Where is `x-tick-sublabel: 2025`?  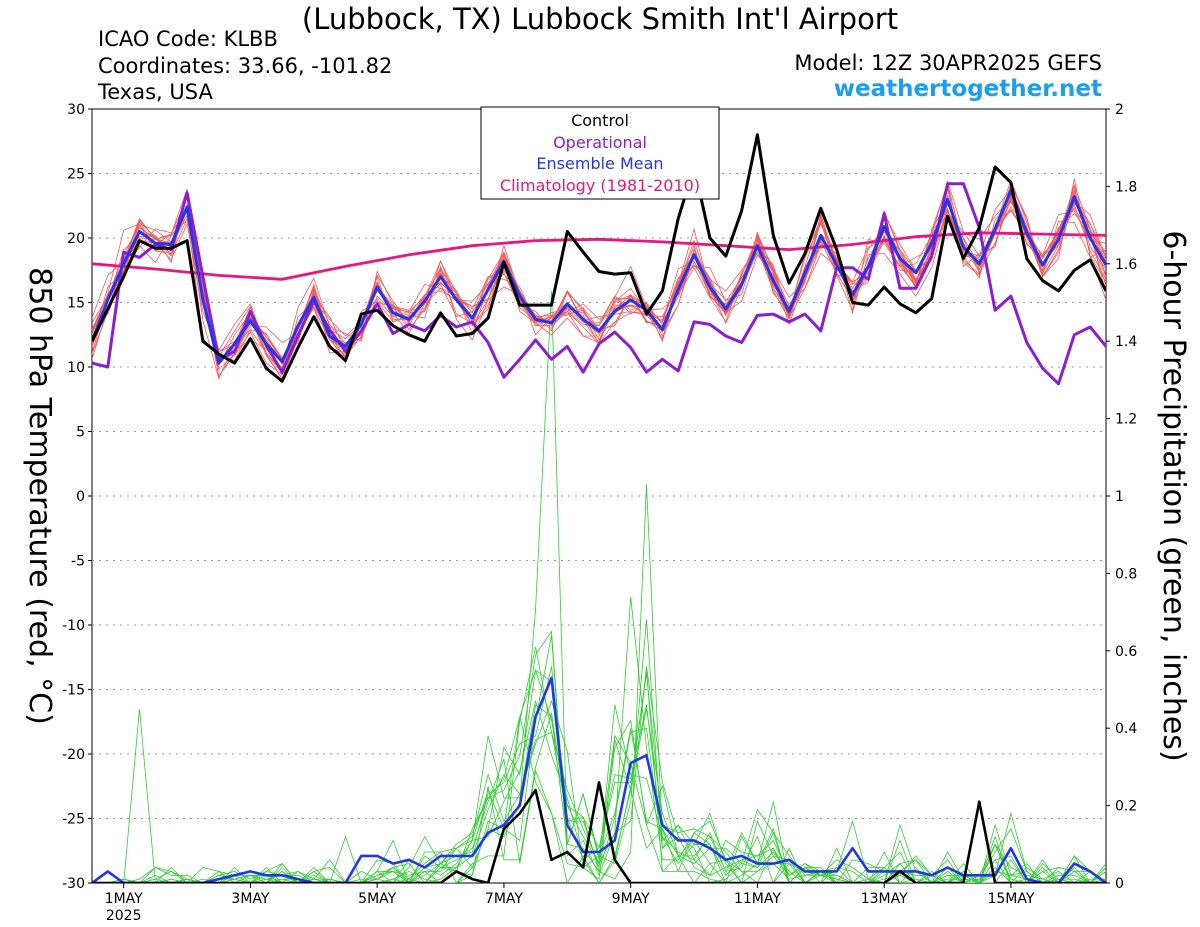
x-tick-sublabel: 2025 is located at coordinates (124, 916).